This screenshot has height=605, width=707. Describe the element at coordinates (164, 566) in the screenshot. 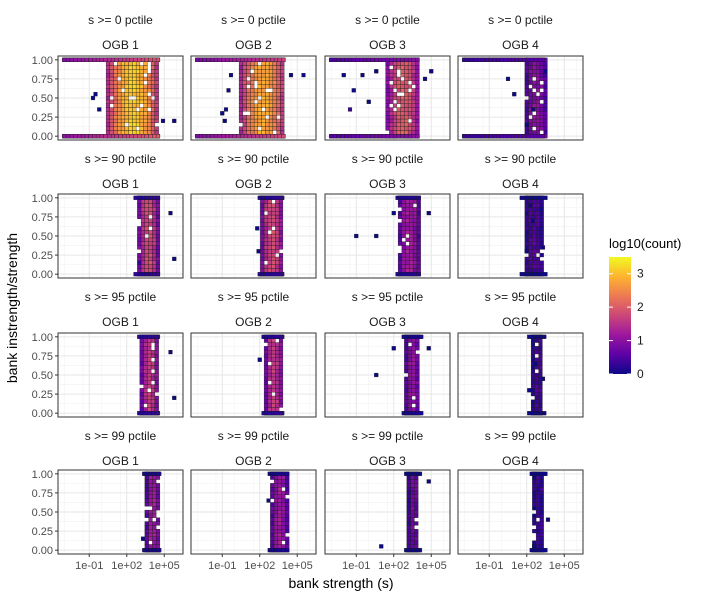

I see `x-tick-label: 1e+05` at that location.